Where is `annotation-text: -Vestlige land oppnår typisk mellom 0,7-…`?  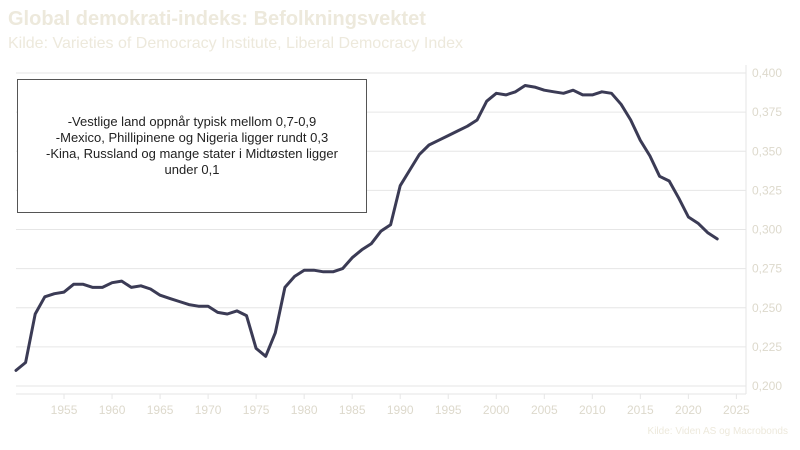 annotation-text: -Vestlige land oppnår typisk mellom 0,7-… is located at coordinates (192, 146).